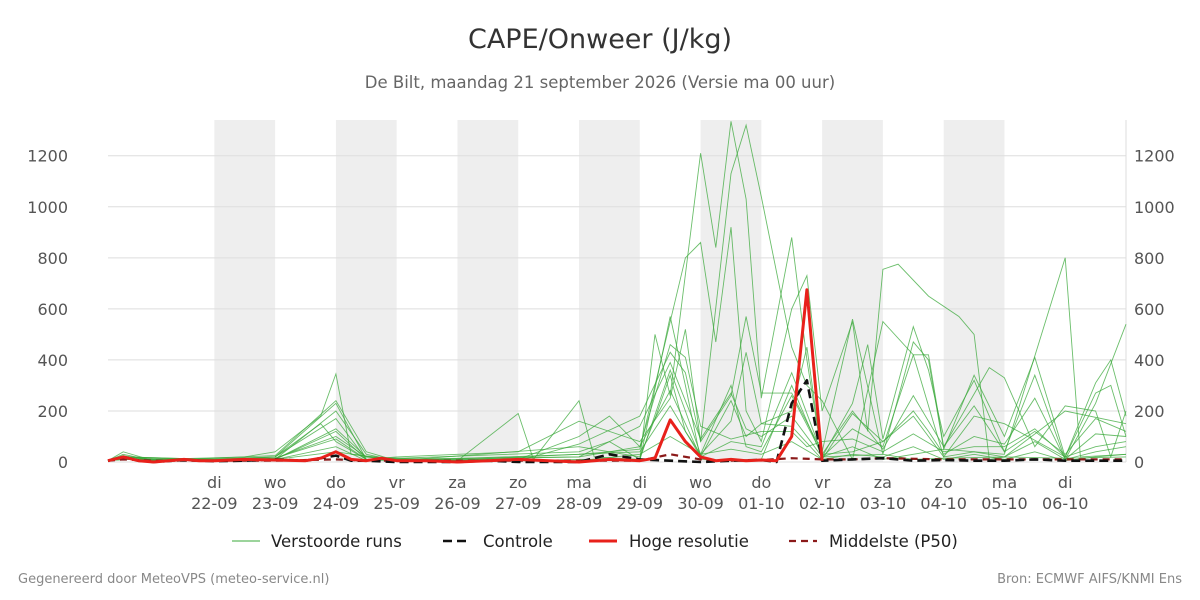  Describe the element at coordinates (518, 503) in the screenshot. I see `x-tick-date: 27-09` at that location.